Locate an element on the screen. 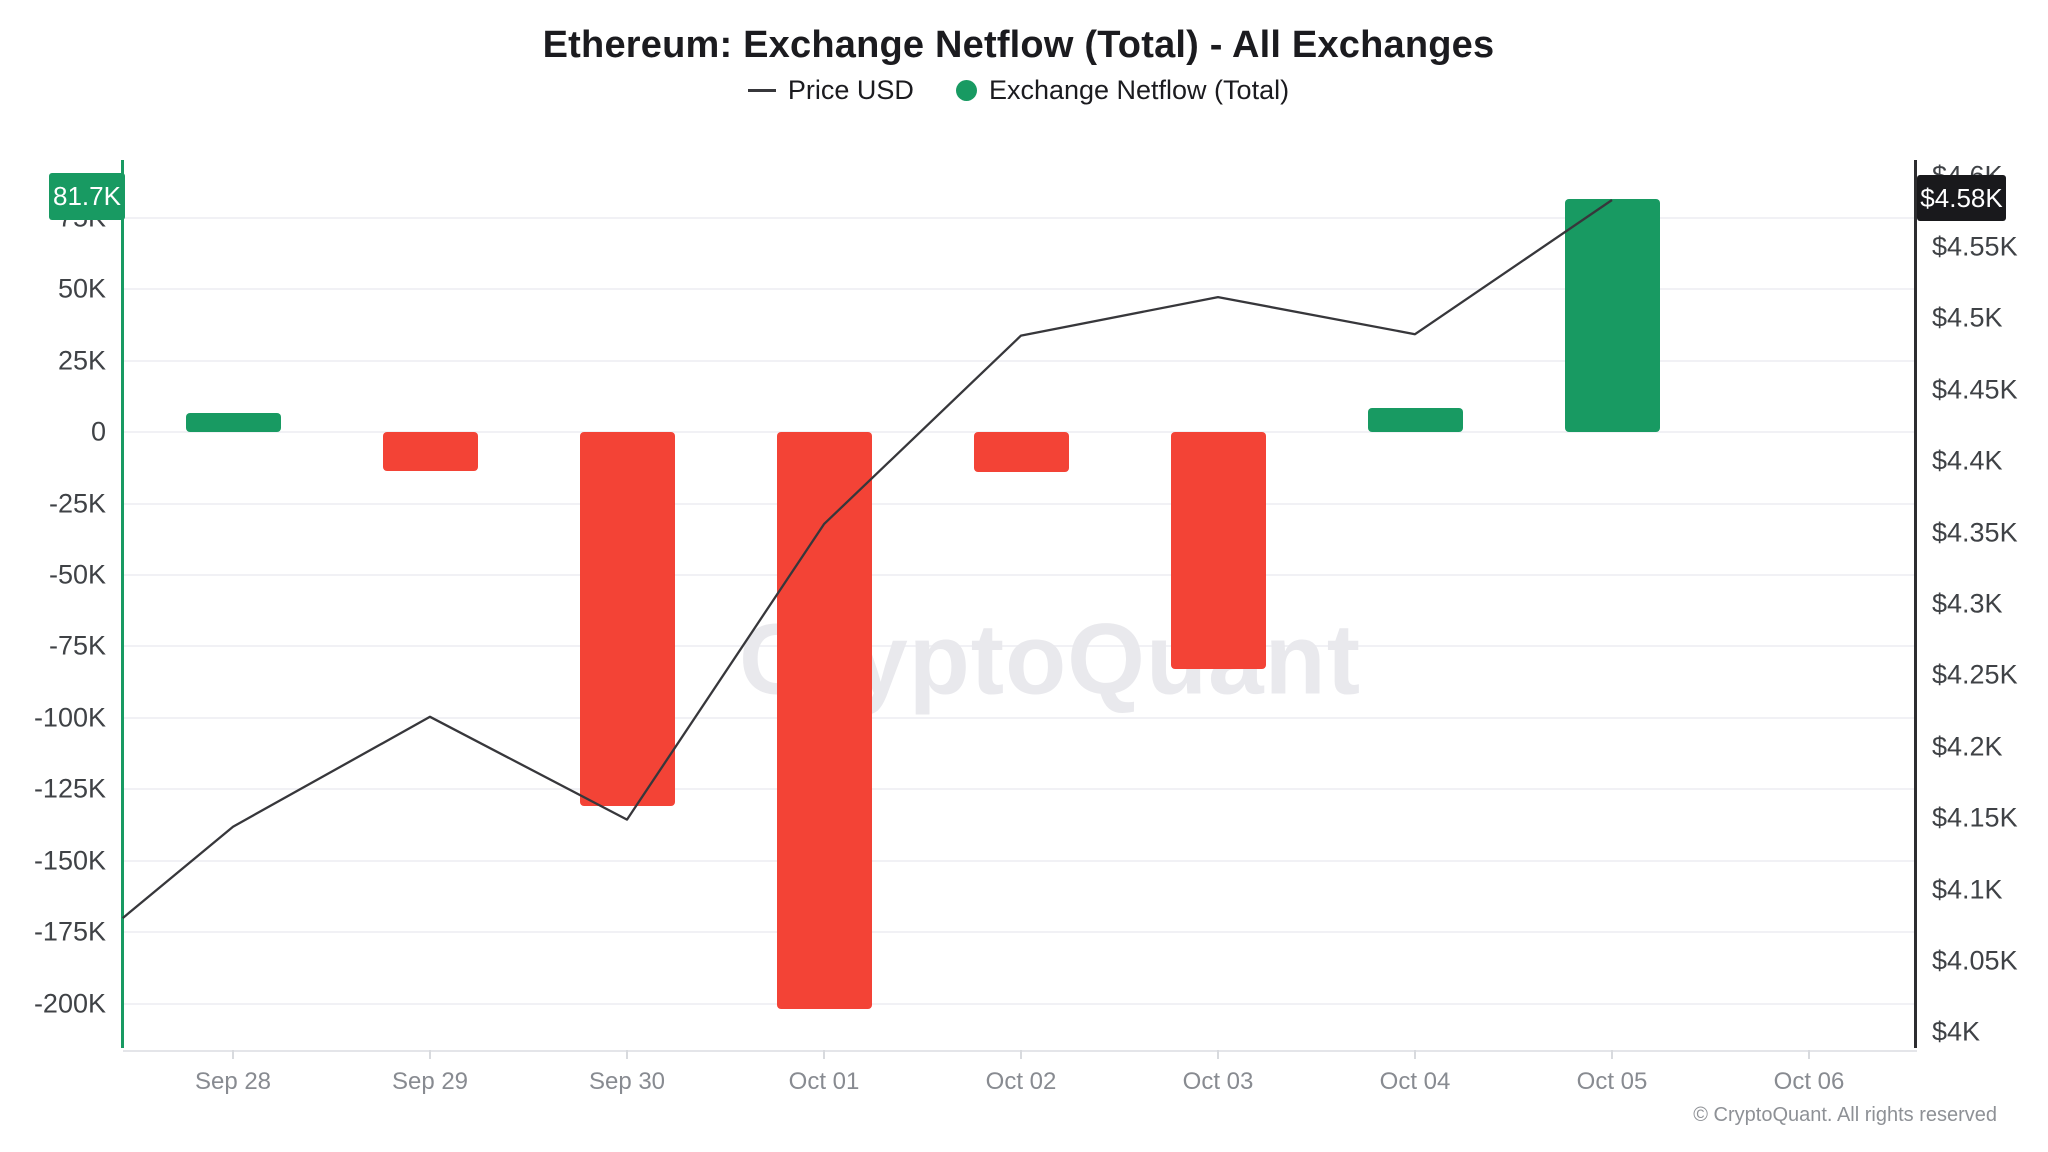 The image size is (2048, 1152). legend: Price USD Exchange Netflow (Total) is located at coordinates (1018, 90).